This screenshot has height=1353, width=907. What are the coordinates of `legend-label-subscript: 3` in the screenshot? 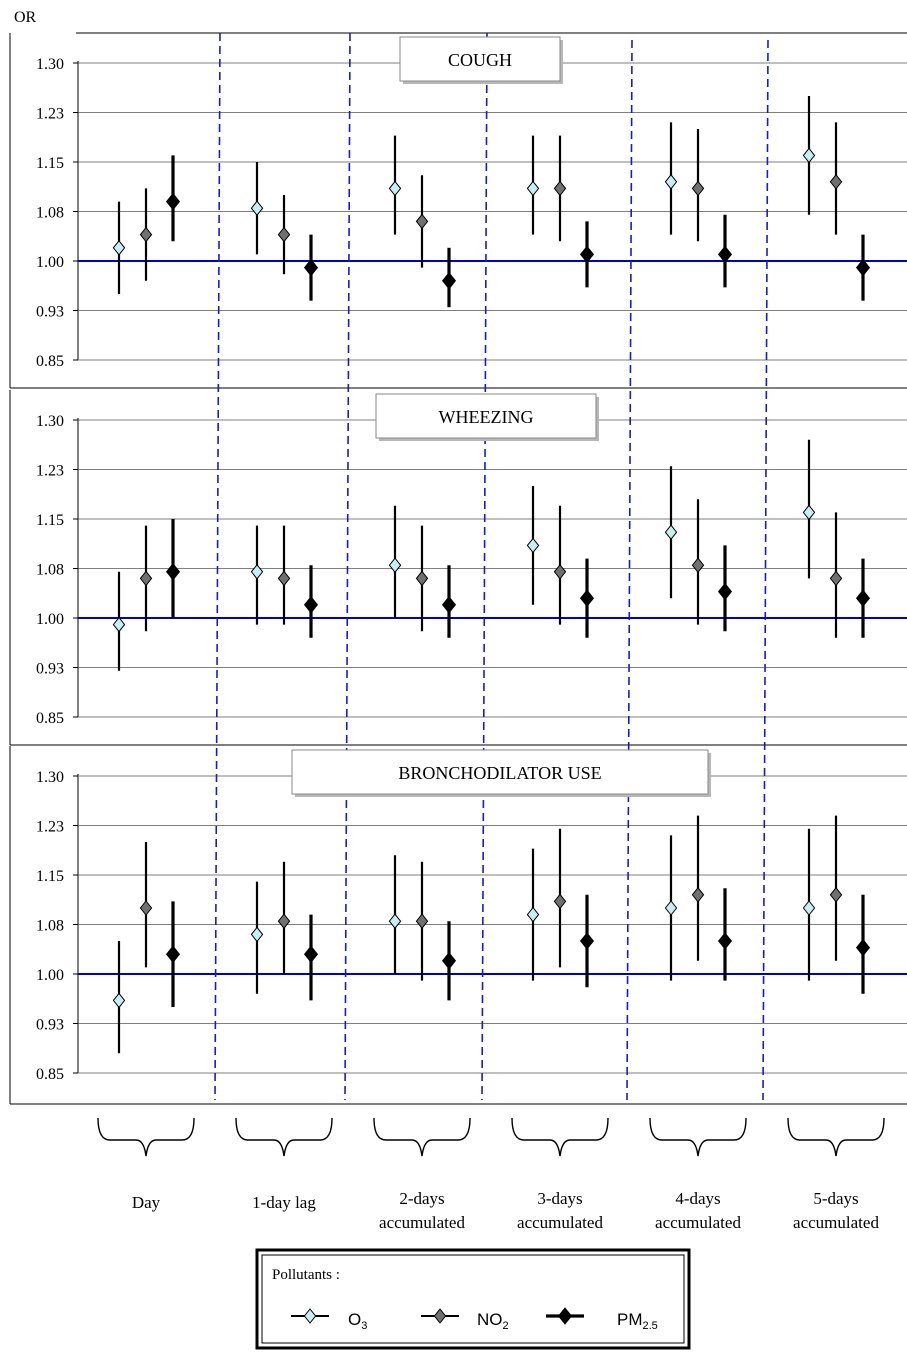 It's located at (364, 1326).